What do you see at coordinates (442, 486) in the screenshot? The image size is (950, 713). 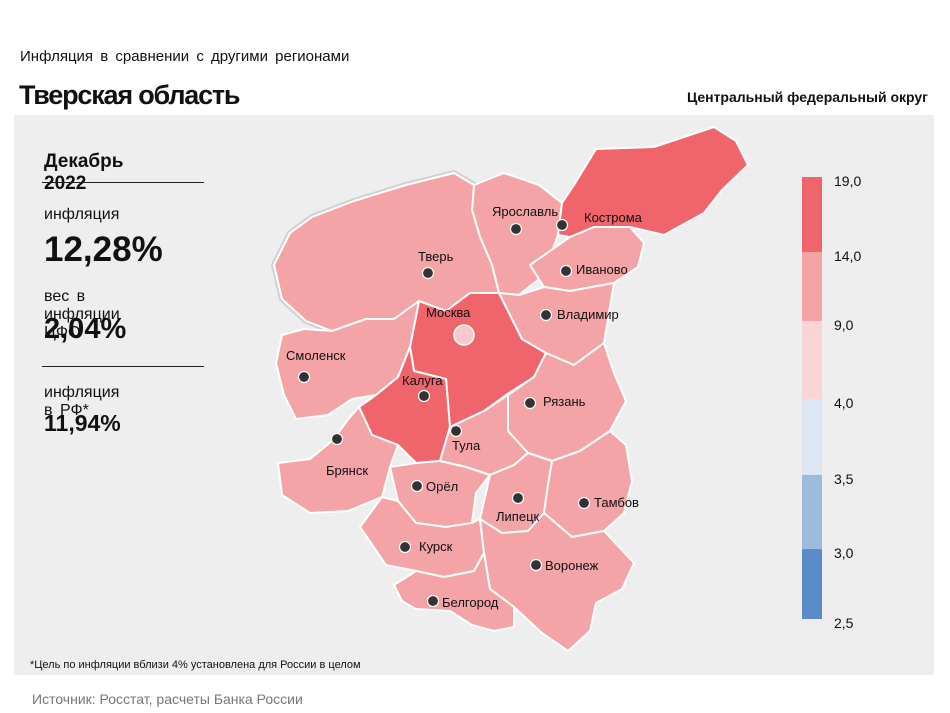 I see `city-label: Орёл` at bounding box center [442, 486].